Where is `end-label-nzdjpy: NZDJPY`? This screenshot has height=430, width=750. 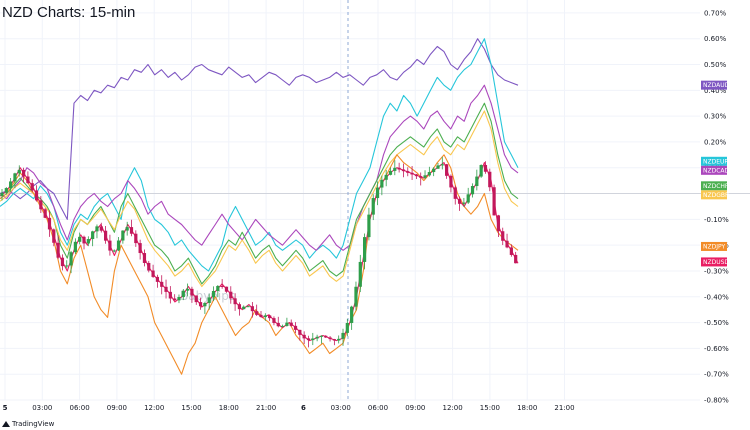 end-label-nzdjpy: NZDJPY is located at coordinates (714, 246).